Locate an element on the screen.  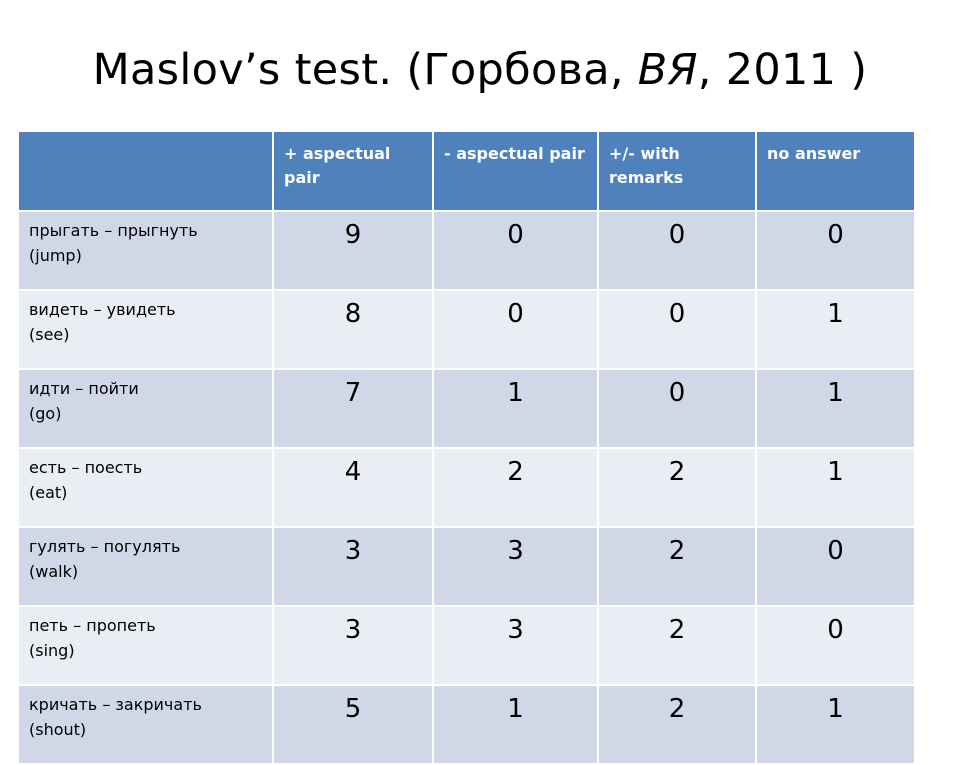
table-row: видеть – увидеть (see) 8 0 0 1 is located at coordinates (466, 329).